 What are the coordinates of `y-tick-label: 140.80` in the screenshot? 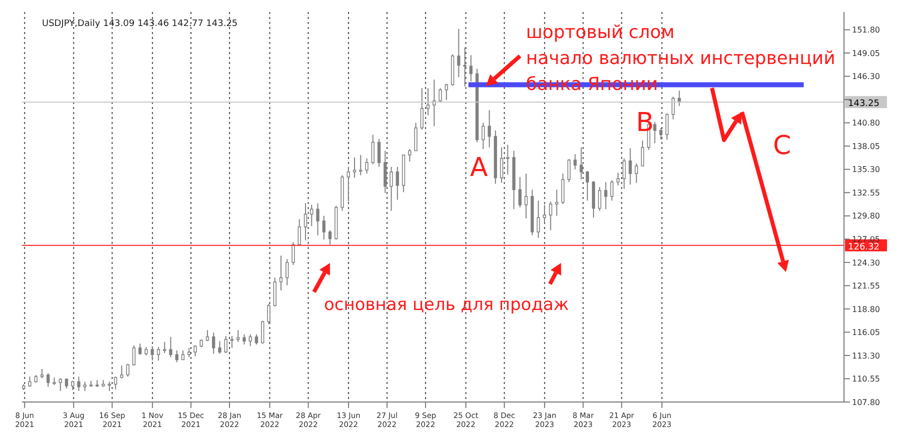 It's located at (866, 123).